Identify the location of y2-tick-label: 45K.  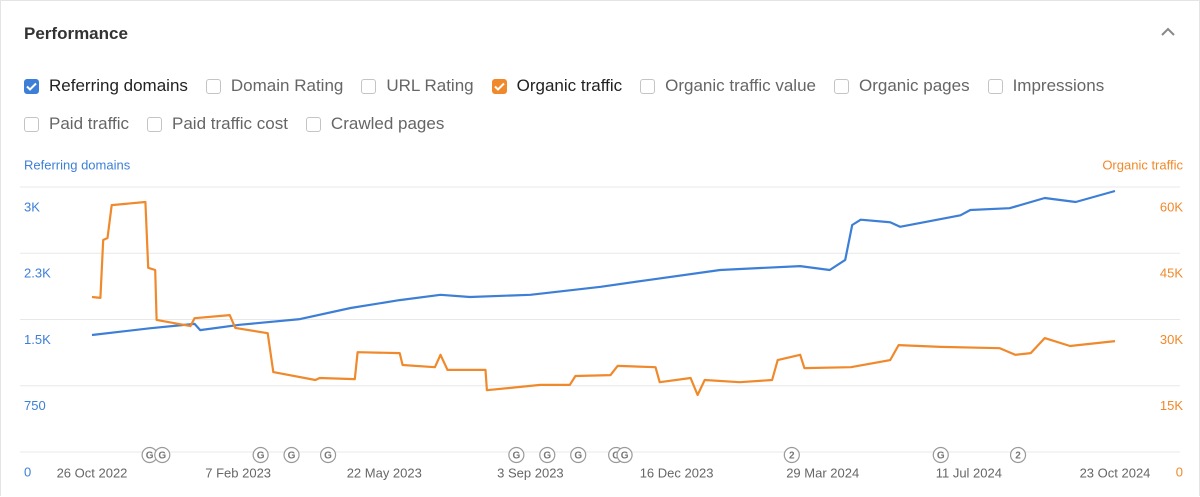
(1171, 273).